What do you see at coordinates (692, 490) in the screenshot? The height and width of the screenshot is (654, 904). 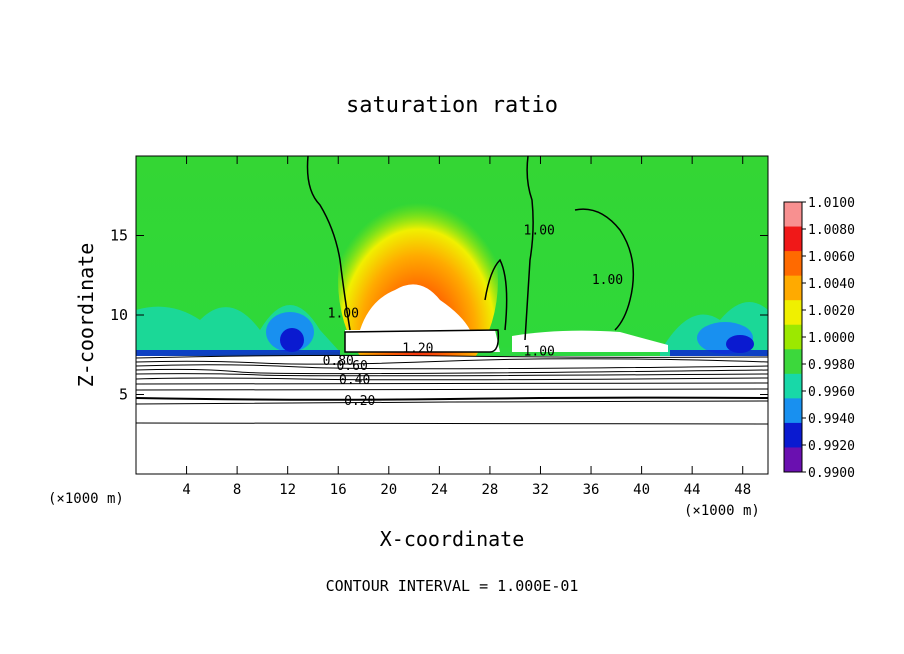 I see `x-tick-label: 44` at bounding box center [692, 490].